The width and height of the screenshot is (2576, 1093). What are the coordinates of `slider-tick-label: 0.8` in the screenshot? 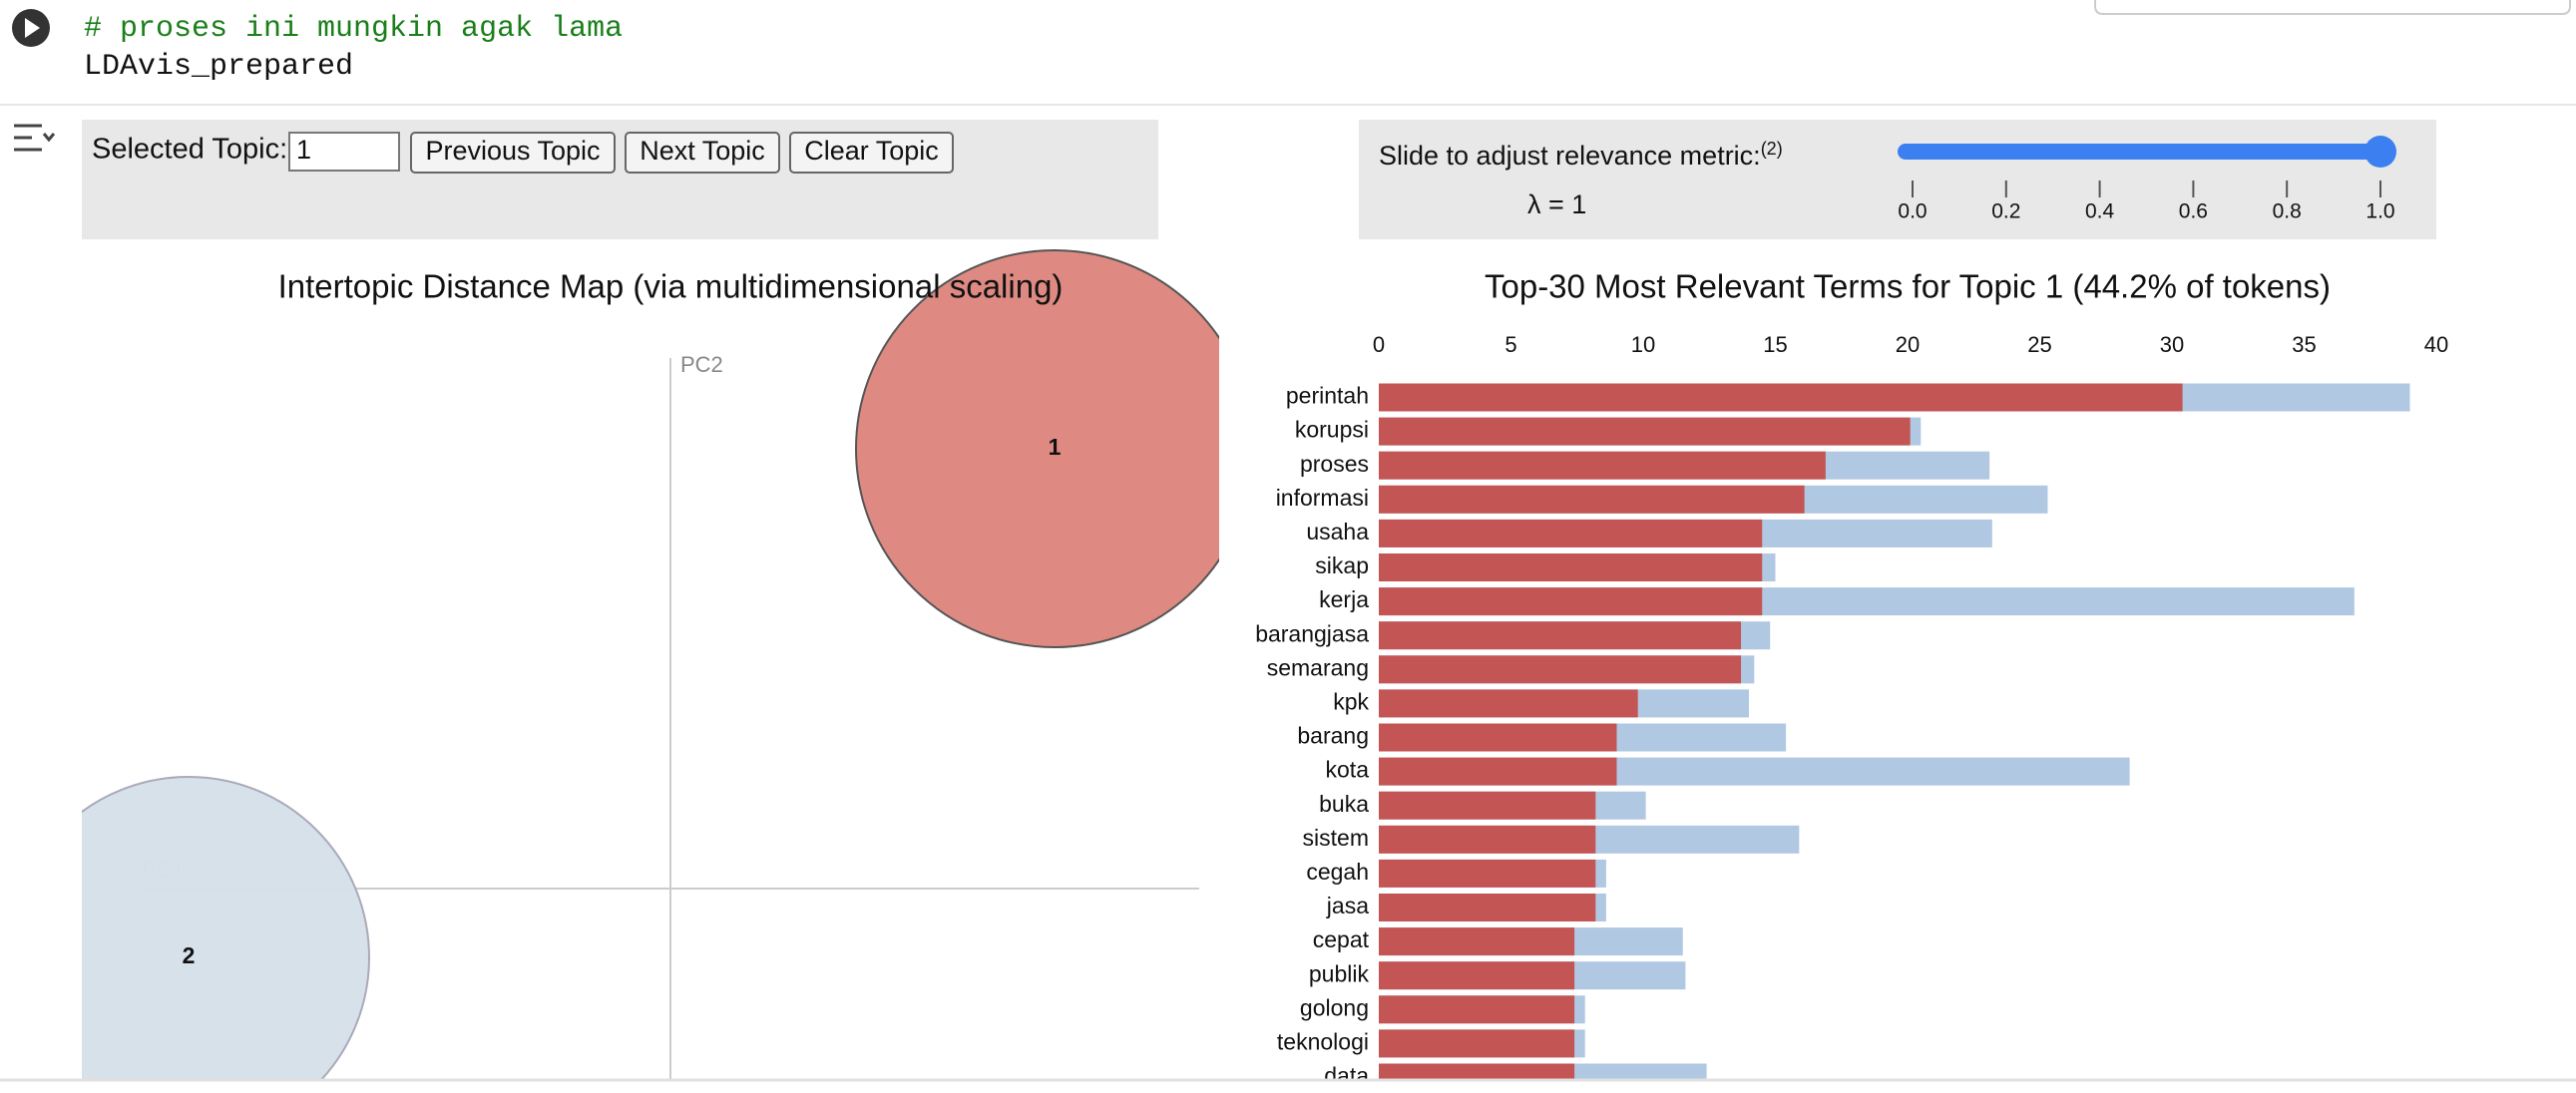 It's located at (2287, 211).